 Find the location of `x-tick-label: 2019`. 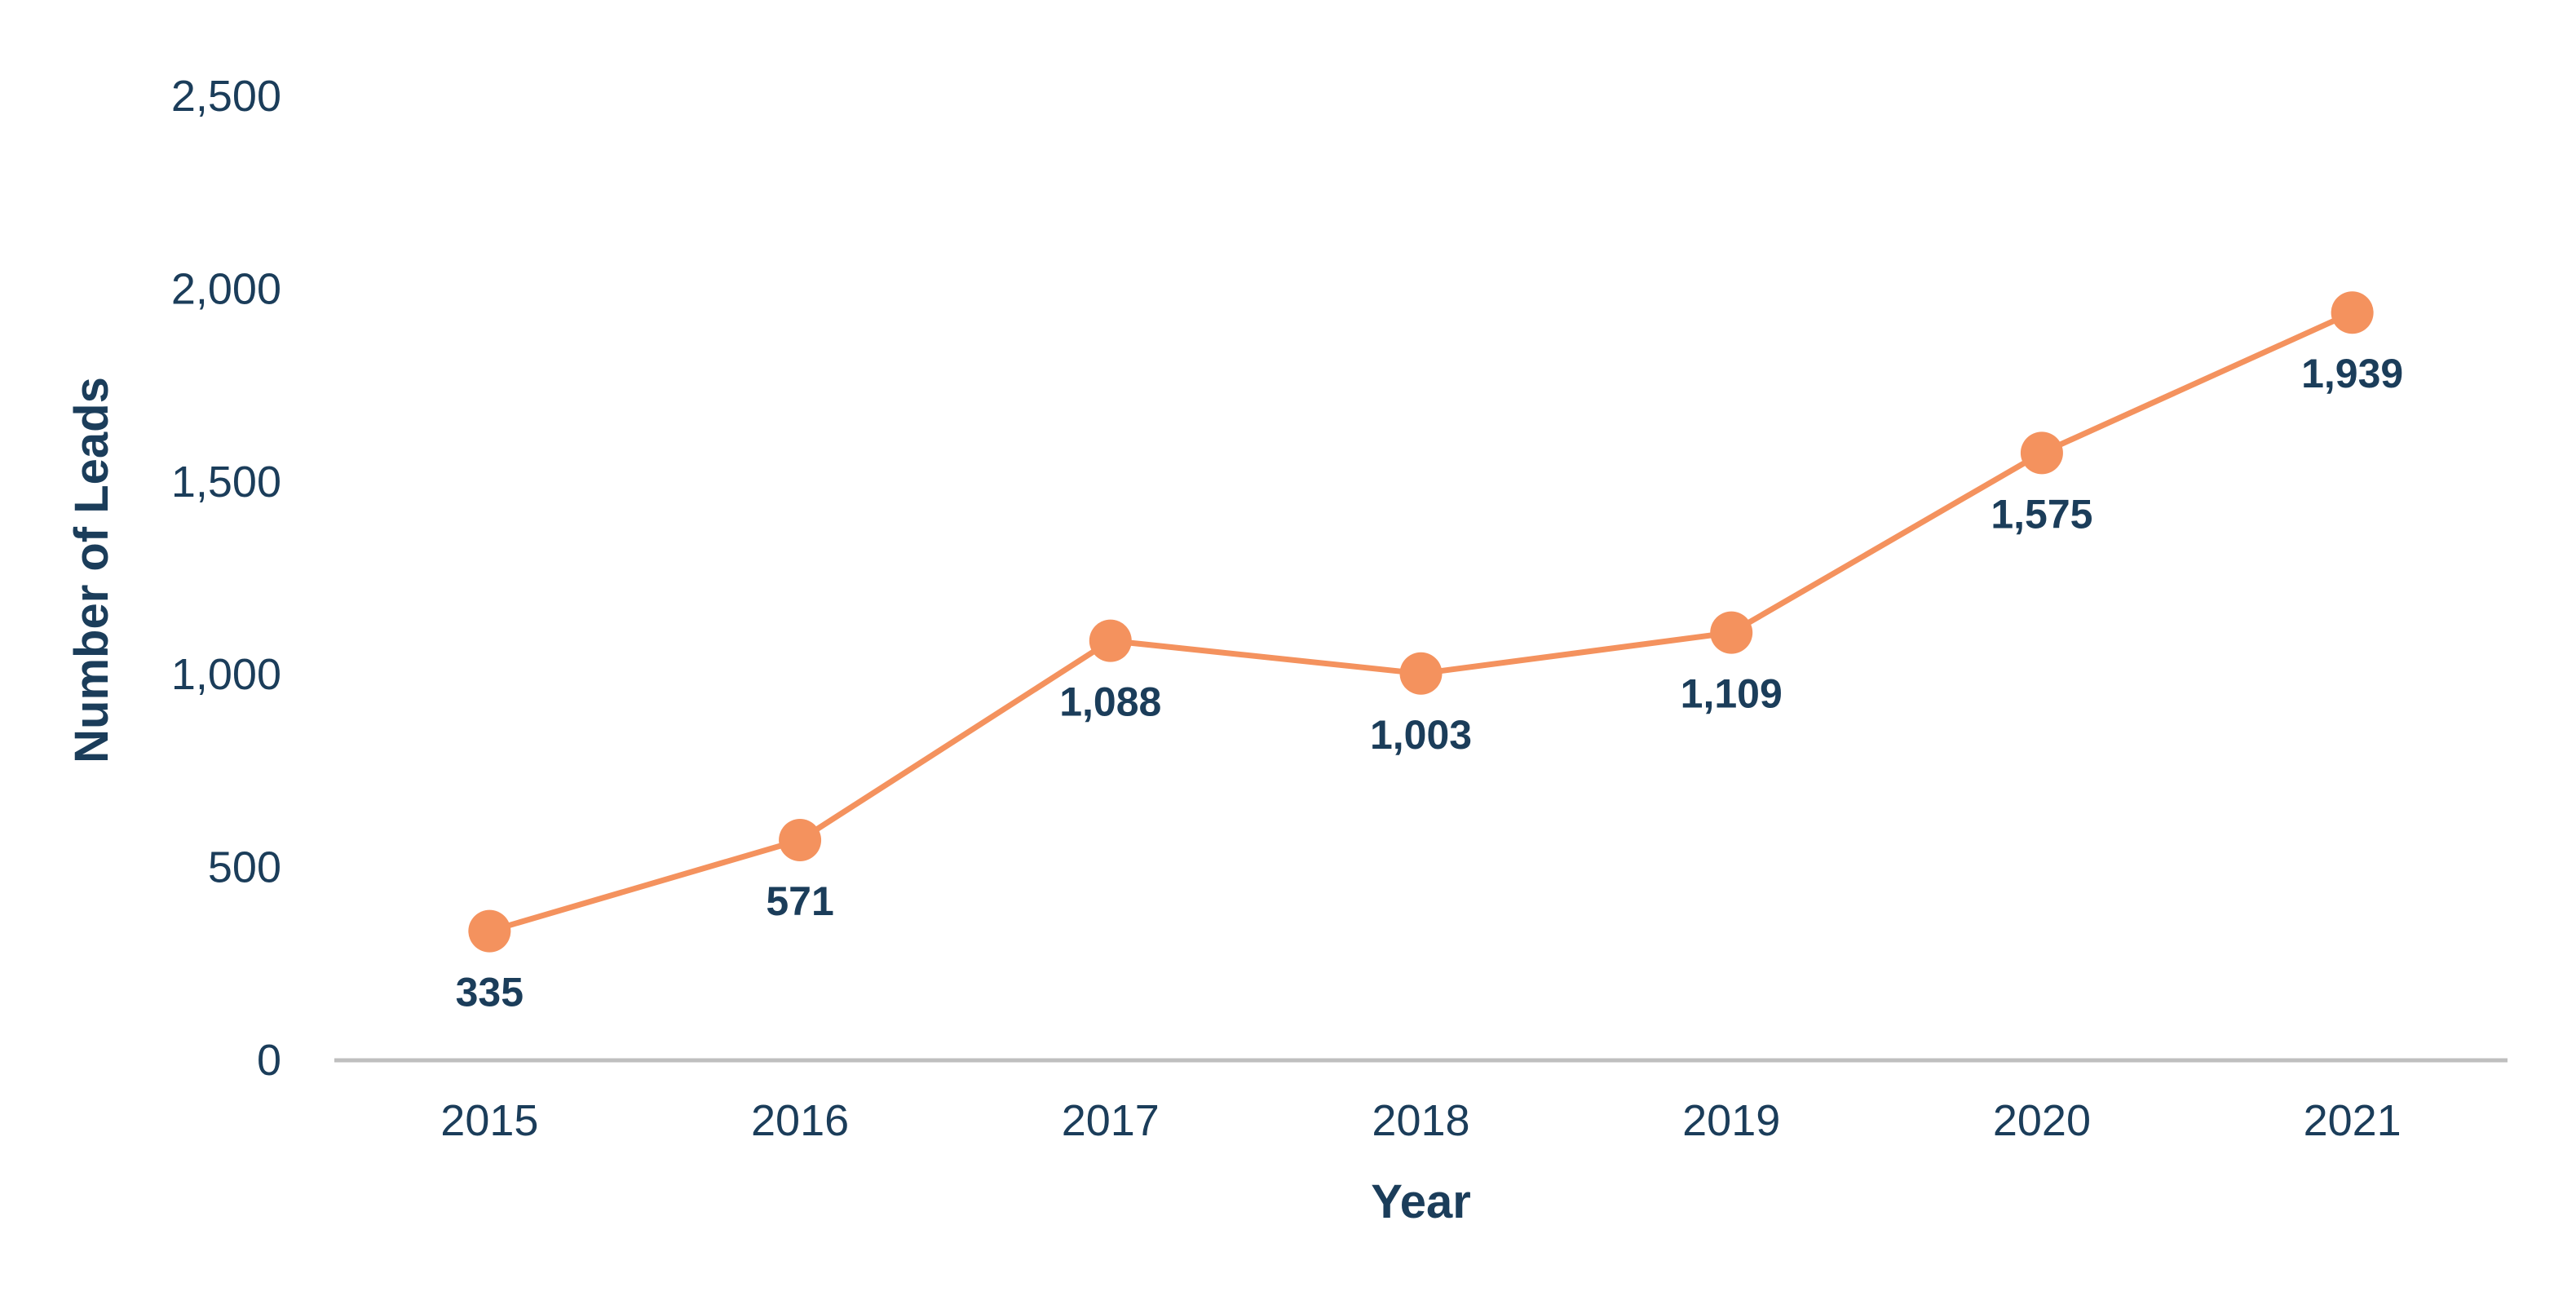

x-tick-label: 2019 is located at coordinates (1731, 1120).